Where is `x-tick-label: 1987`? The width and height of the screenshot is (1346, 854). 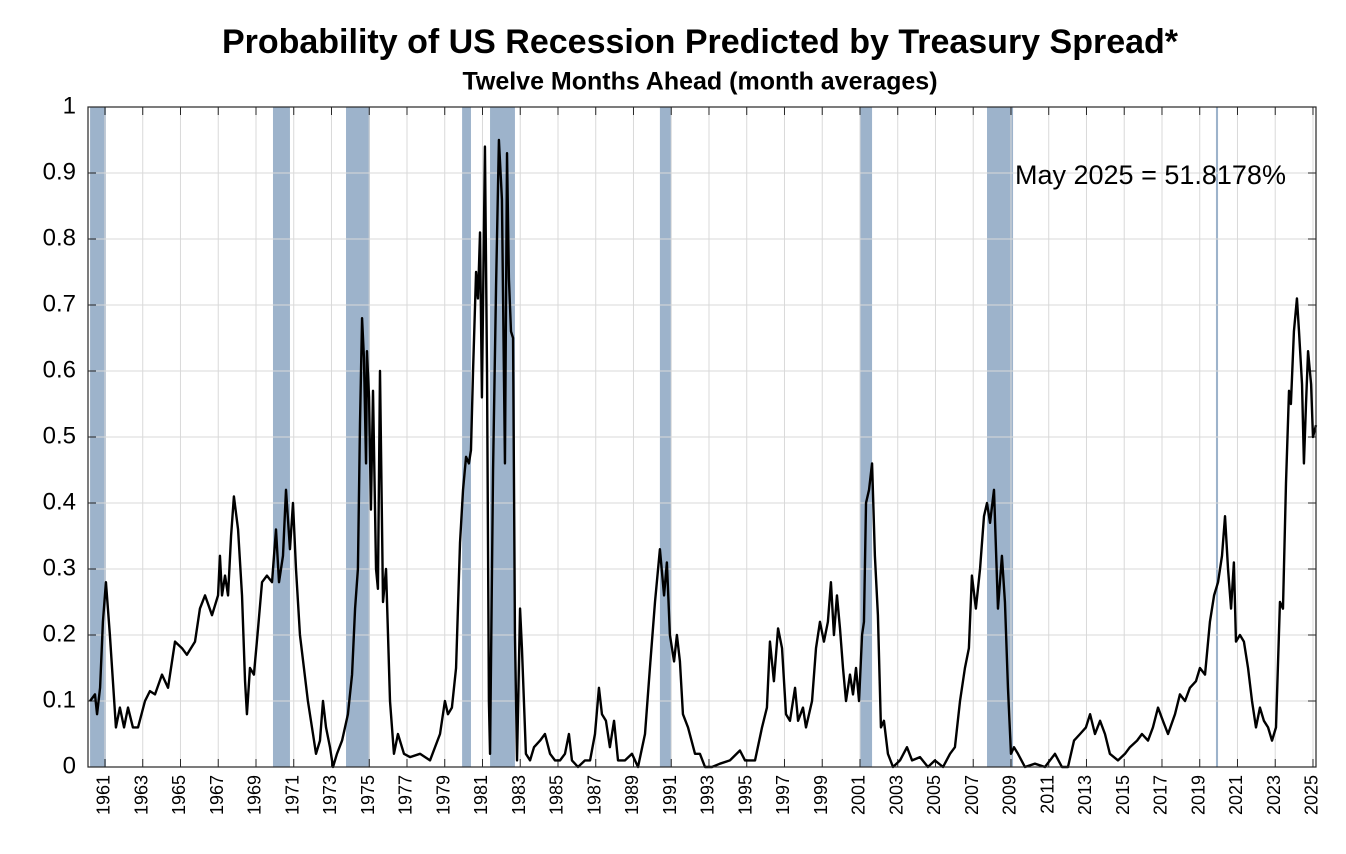 x-tick-label: 1987 is located at coordinates (594, 795).